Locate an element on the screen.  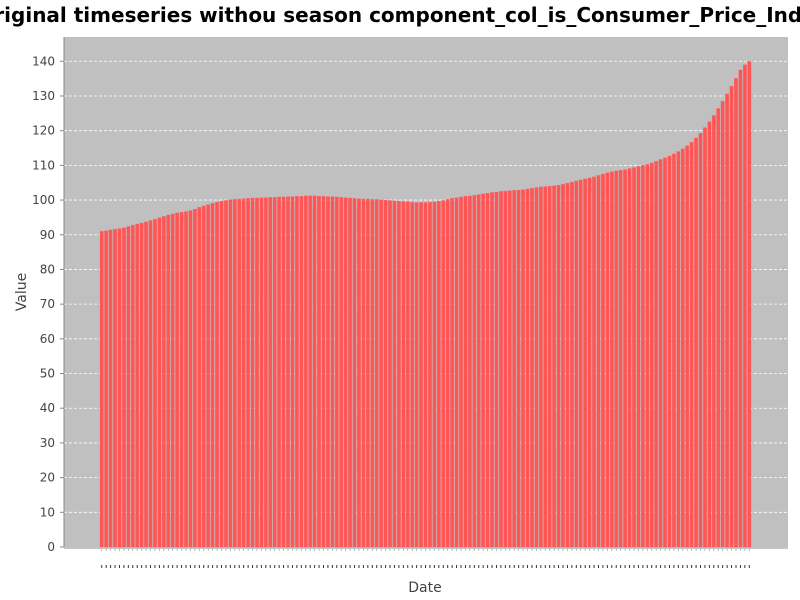
y-tick-label: 100 is located at coordinates (43, 200).